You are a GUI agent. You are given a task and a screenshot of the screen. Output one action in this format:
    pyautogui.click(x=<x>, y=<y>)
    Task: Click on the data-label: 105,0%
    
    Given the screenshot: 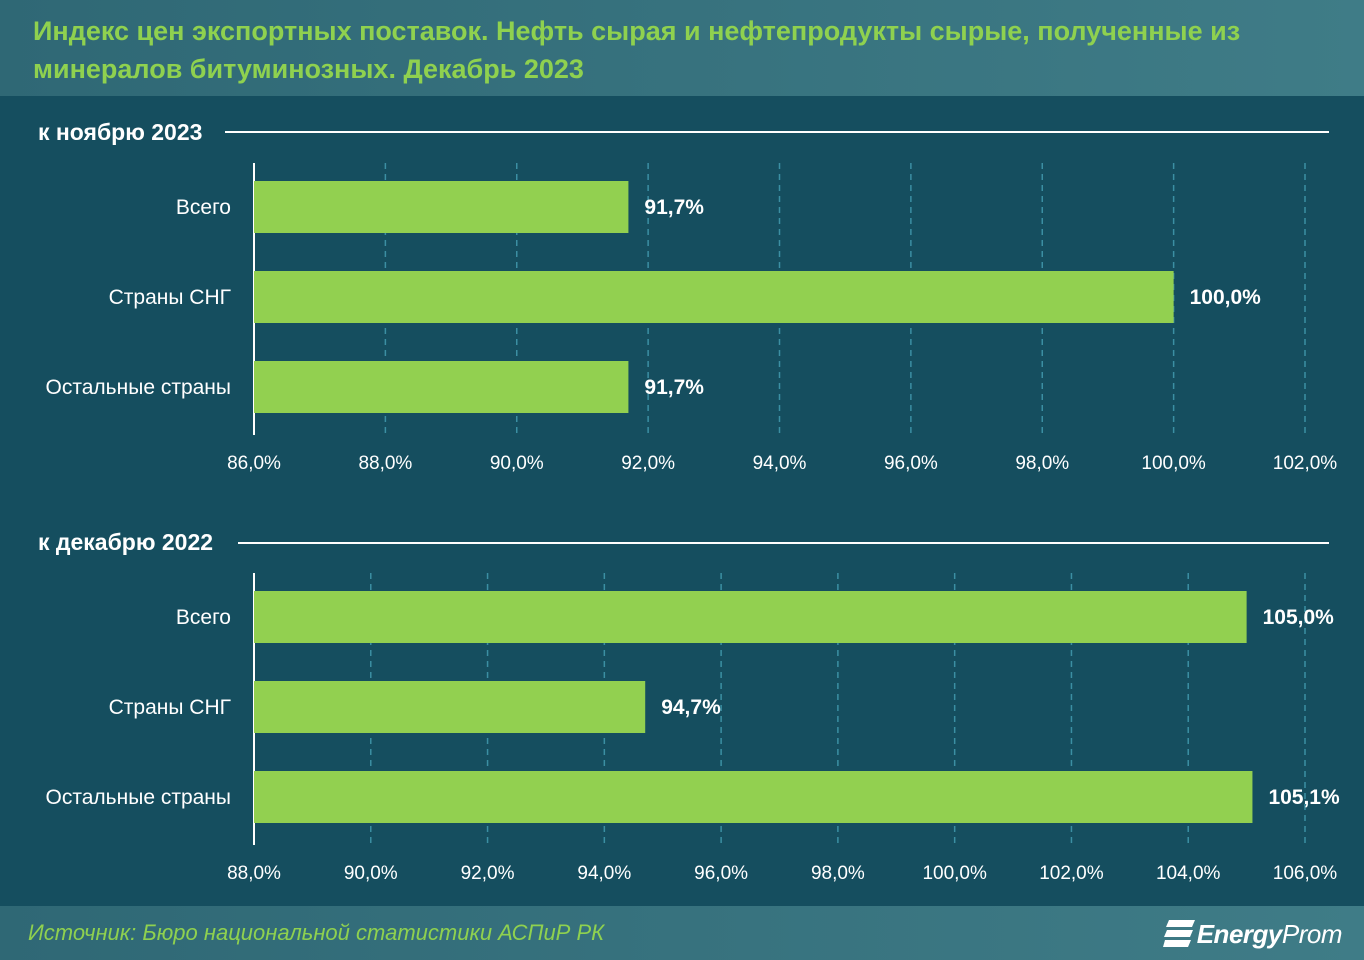 What is the action you would take?
    pyautogui.click(x=1299, y=617)
    